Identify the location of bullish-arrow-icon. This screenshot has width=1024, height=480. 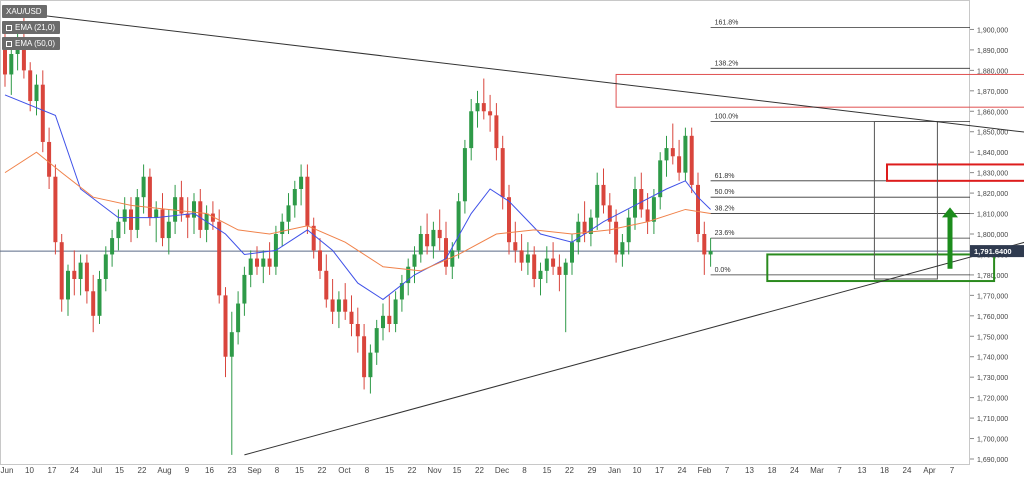
(950, 212).